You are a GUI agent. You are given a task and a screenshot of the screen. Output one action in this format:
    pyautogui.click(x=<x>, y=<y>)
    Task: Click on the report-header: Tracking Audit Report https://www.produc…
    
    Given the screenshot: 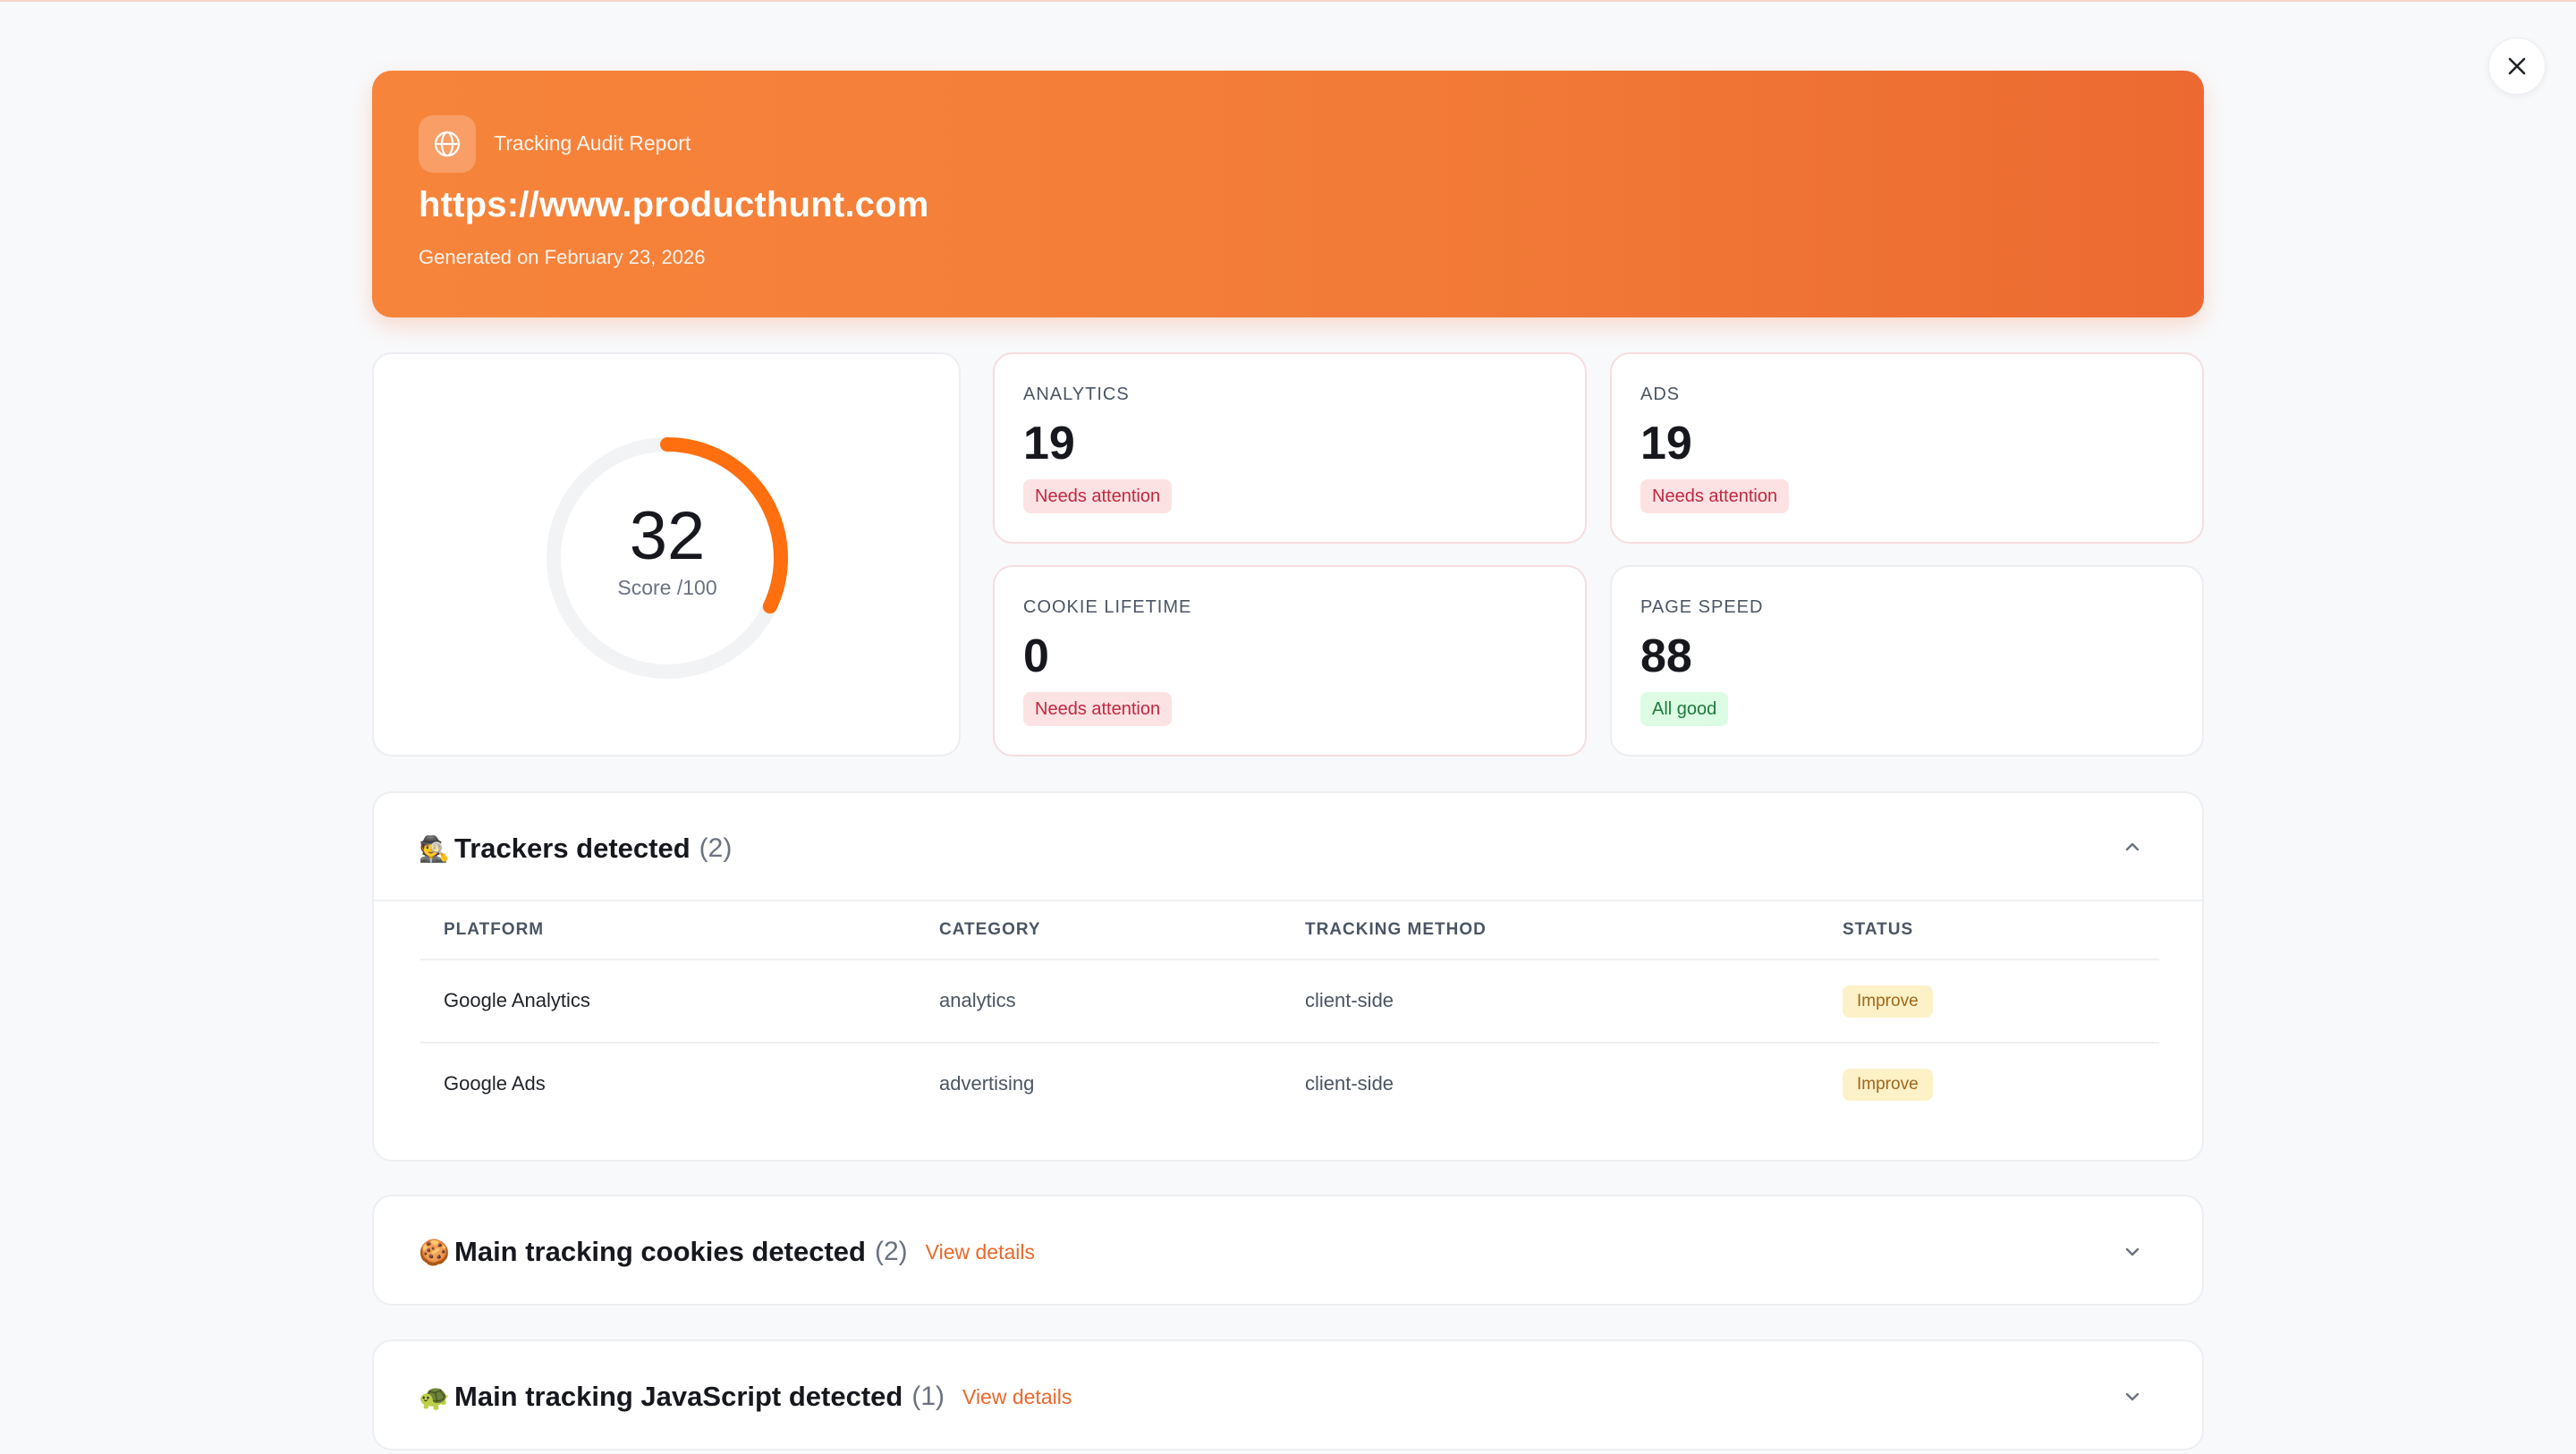 What is the action you would take?
    pyautogui.click(x=1288, y=194)
    